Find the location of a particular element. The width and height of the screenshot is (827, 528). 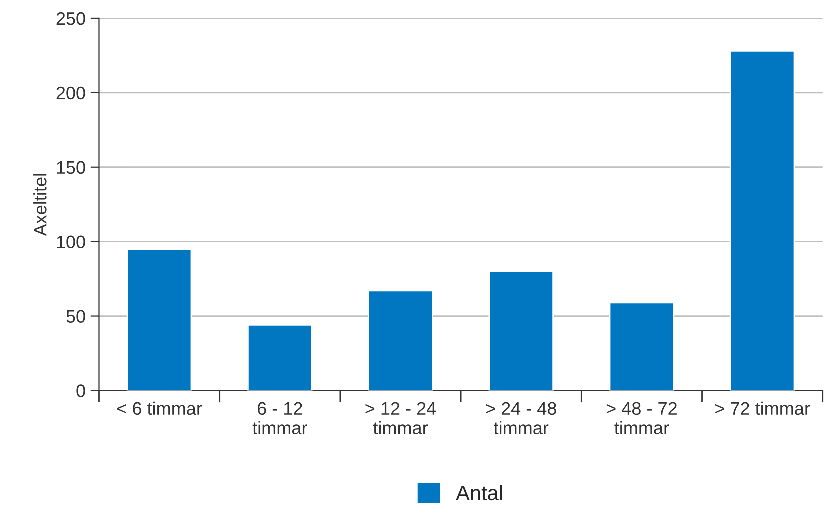

y-tick-label: 50 is located at coordinates (76, 316).